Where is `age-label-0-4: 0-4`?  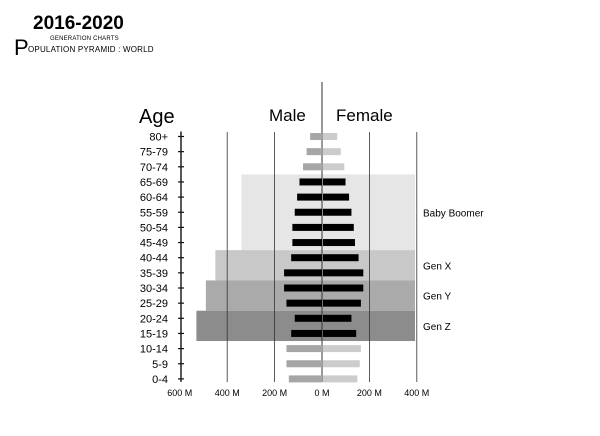
age-label-0-4: 0-4 is located at coordinates (160, 380).